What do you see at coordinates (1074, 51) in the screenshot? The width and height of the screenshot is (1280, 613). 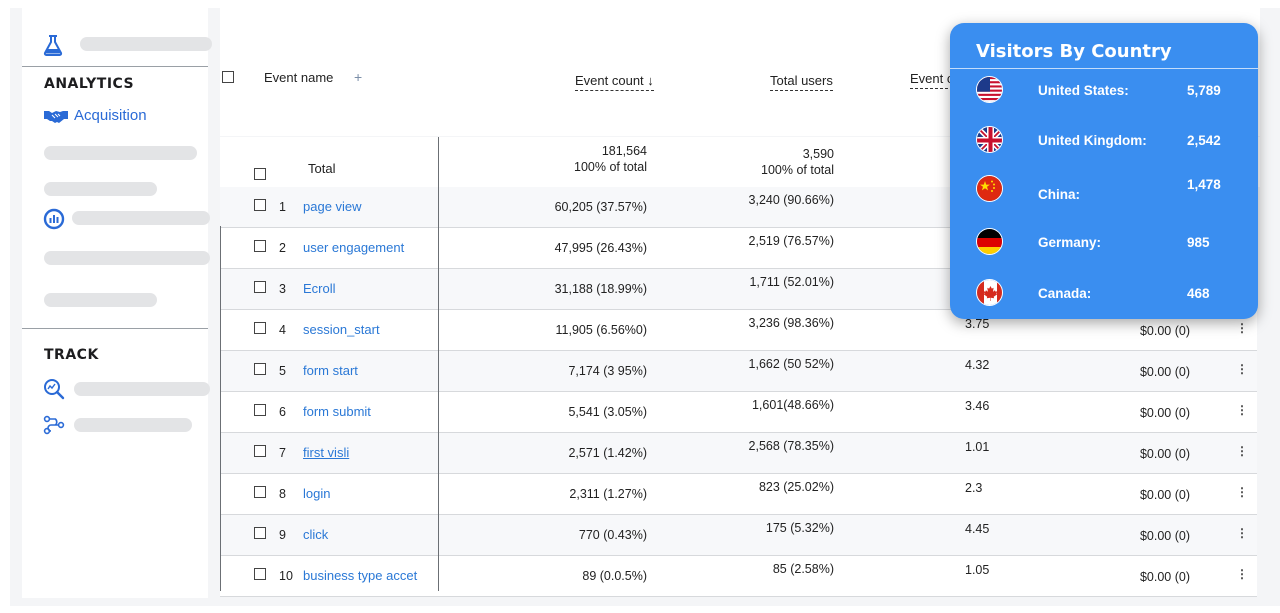 I see `popup-title: Visitors By Country` at bounding box center [1074, 51].